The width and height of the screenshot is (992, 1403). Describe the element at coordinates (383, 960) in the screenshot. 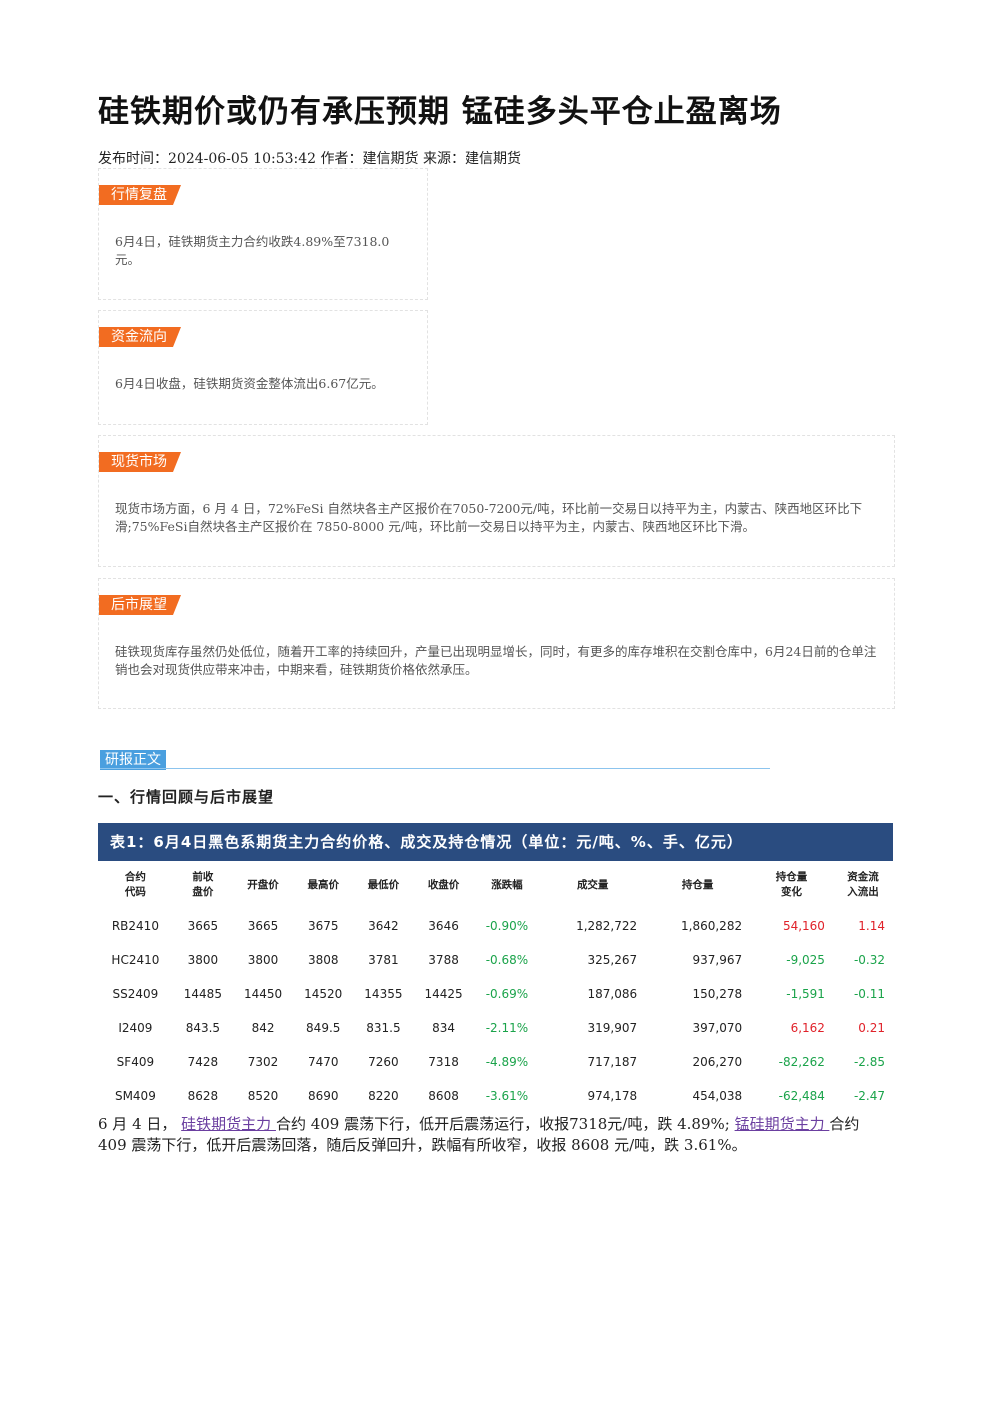

I see `table-cell: 3781` at that location.